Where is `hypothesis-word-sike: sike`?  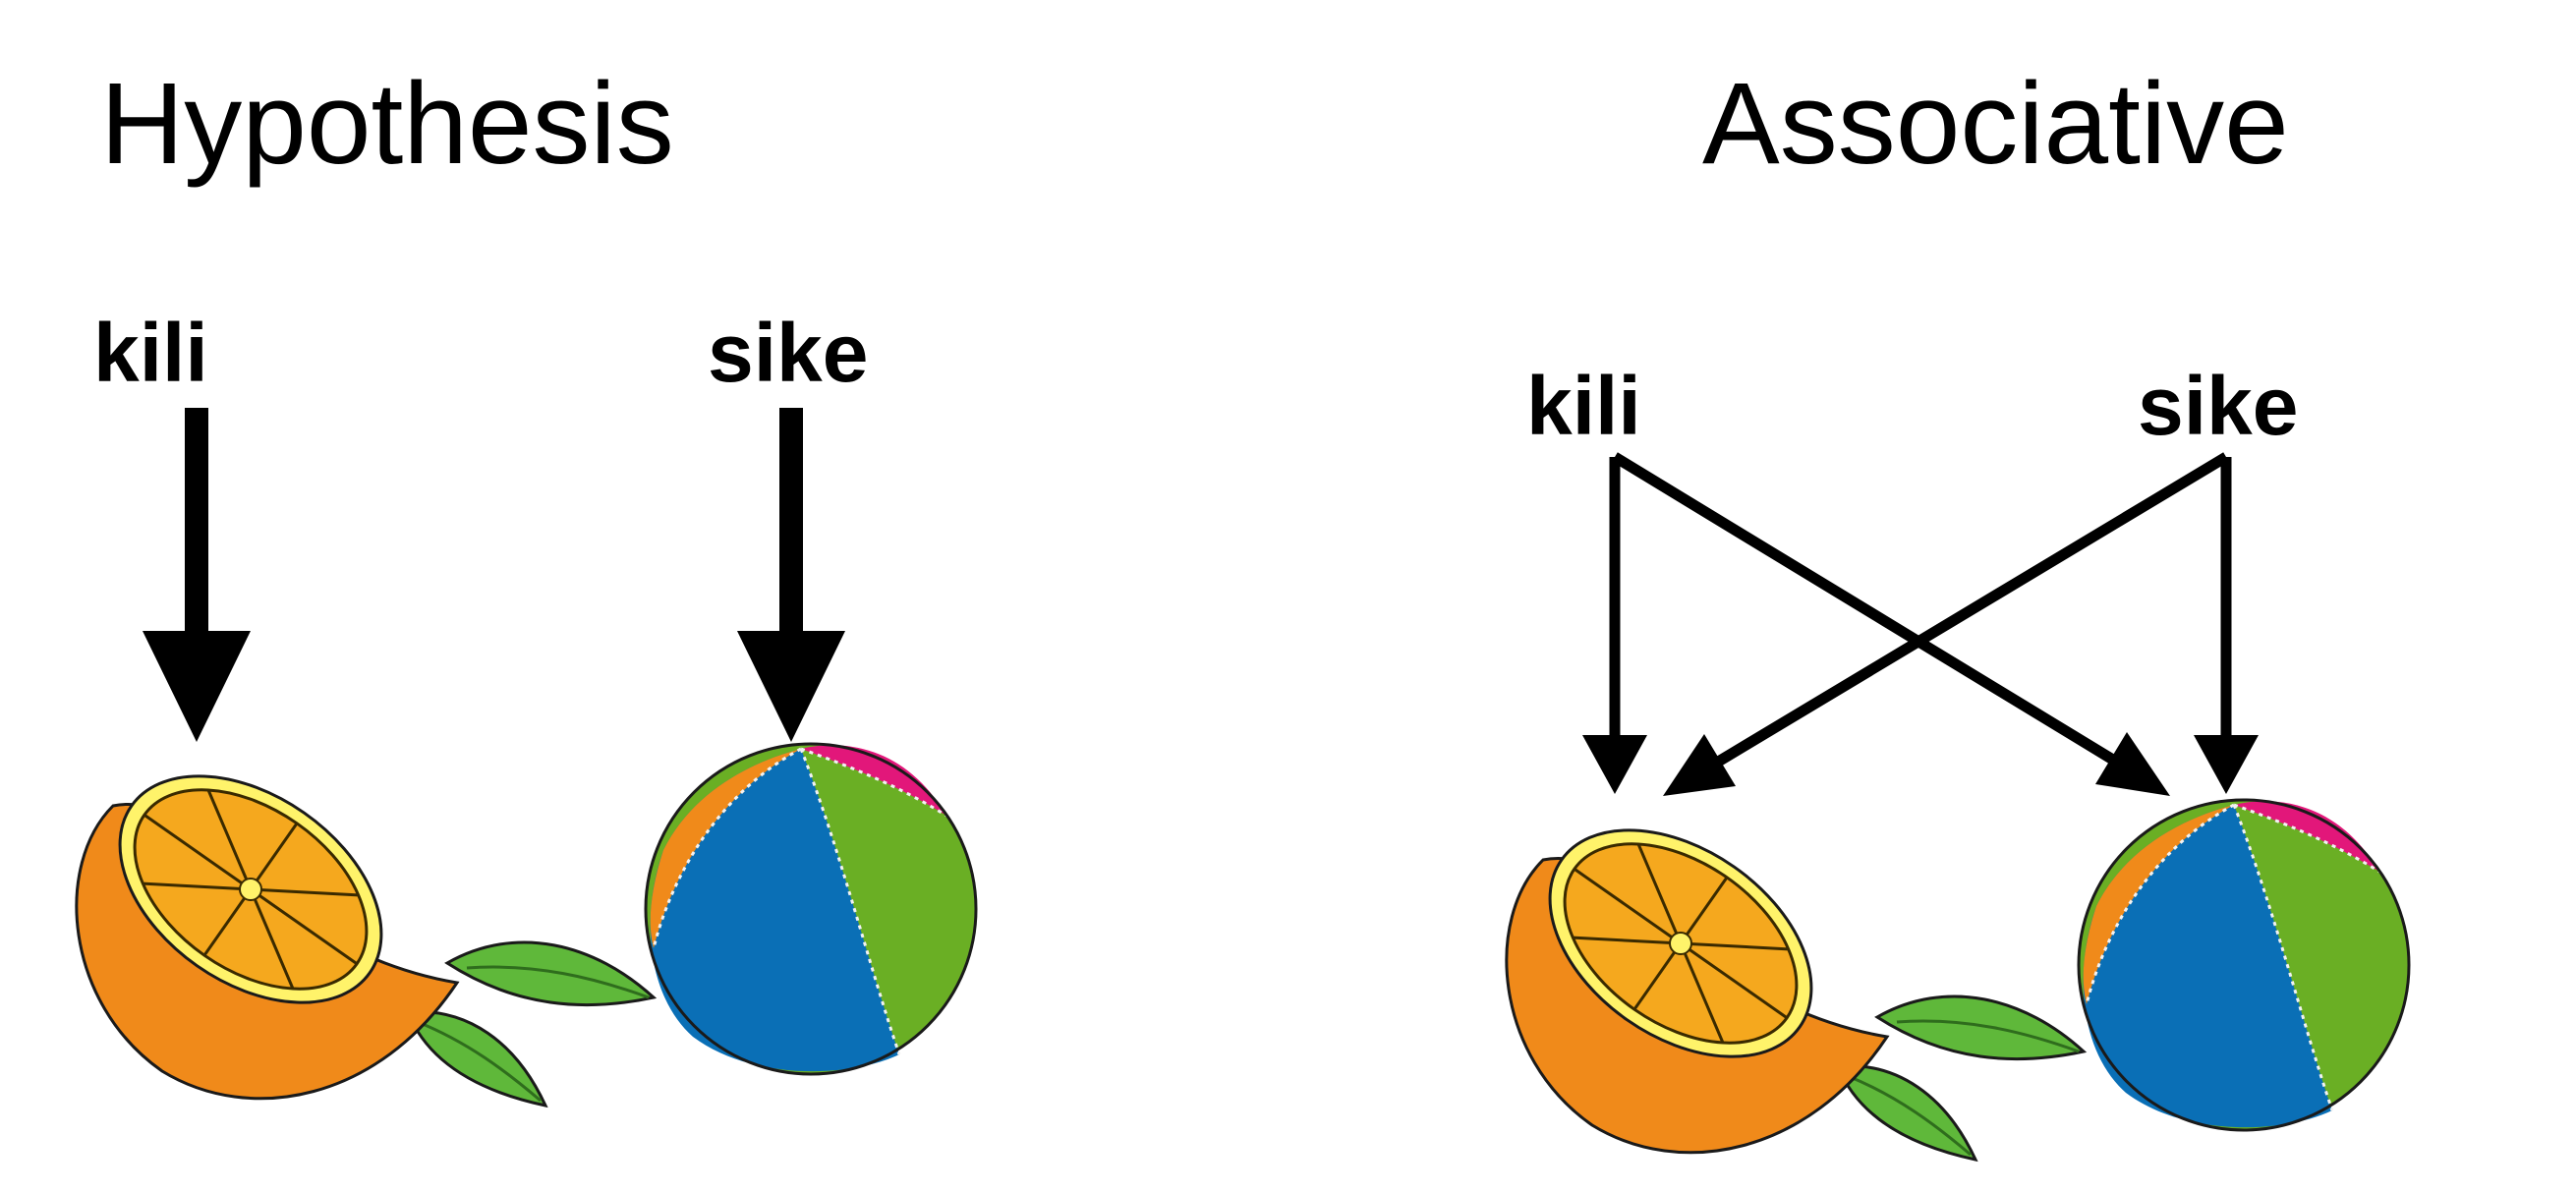
hypothesis-word-sike: sike is located at coordinates (788, 353).